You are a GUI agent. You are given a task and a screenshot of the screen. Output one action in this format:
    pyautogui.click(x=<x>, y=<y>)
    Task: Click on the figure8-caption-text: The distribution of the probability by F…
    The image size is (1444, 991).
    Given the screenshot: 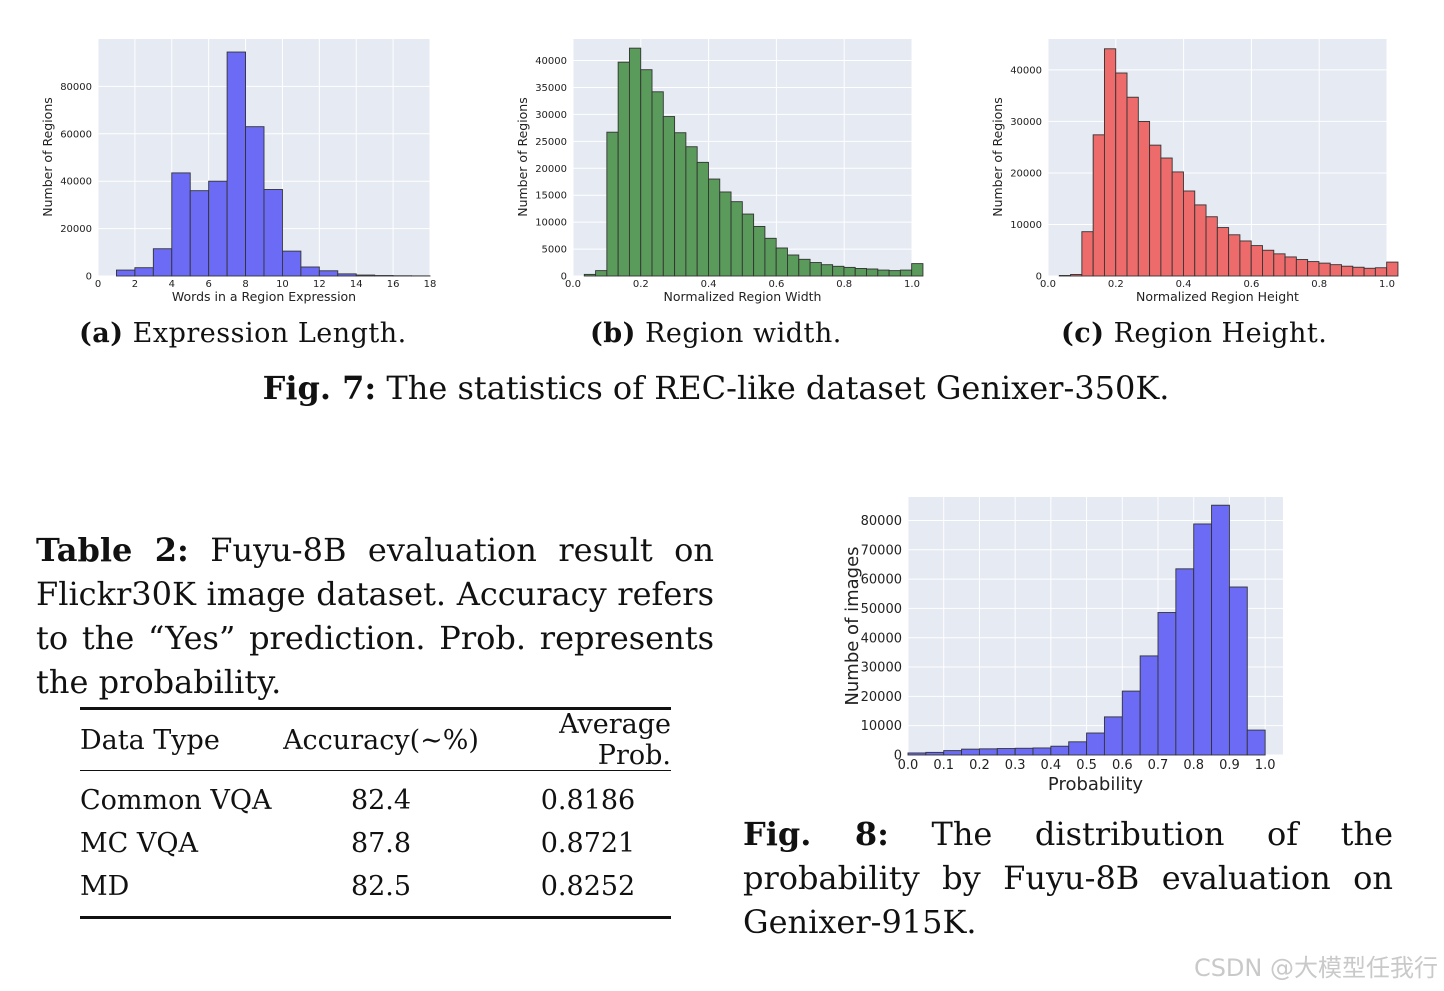 What is the action you would take?
    pyautogui.click(x=1068, y=878)
    